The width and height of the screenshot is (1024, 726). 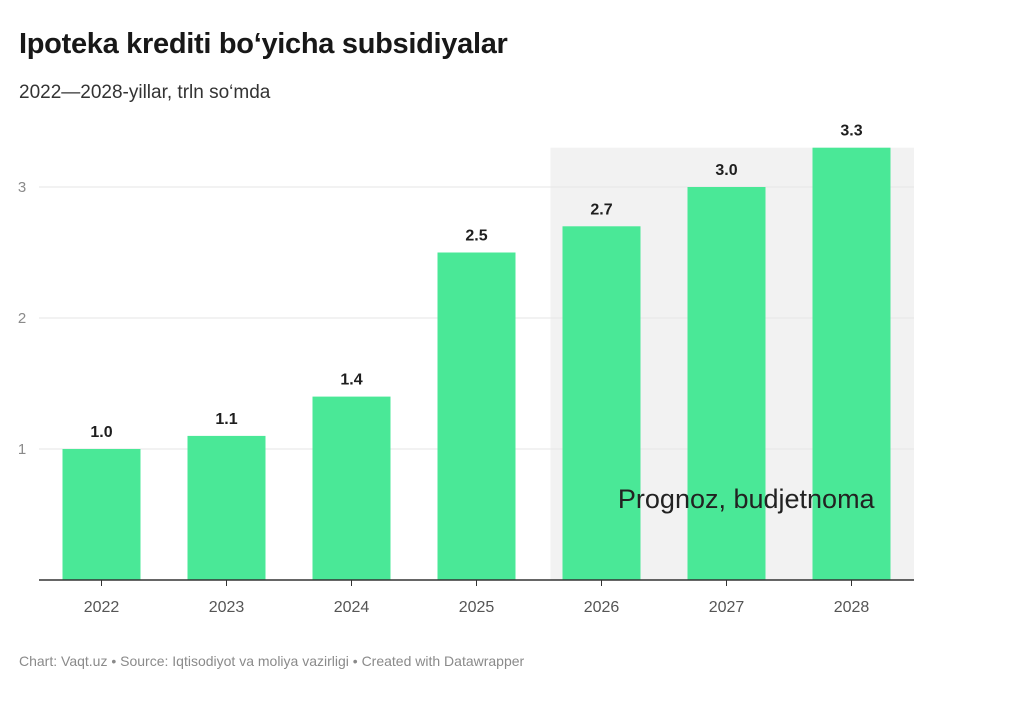 What do you see at coordinates (747, 499) in the screenshot?
I see `forecast-annotation: Prognoz, budjetnoma` at bounding box center [747, 499].